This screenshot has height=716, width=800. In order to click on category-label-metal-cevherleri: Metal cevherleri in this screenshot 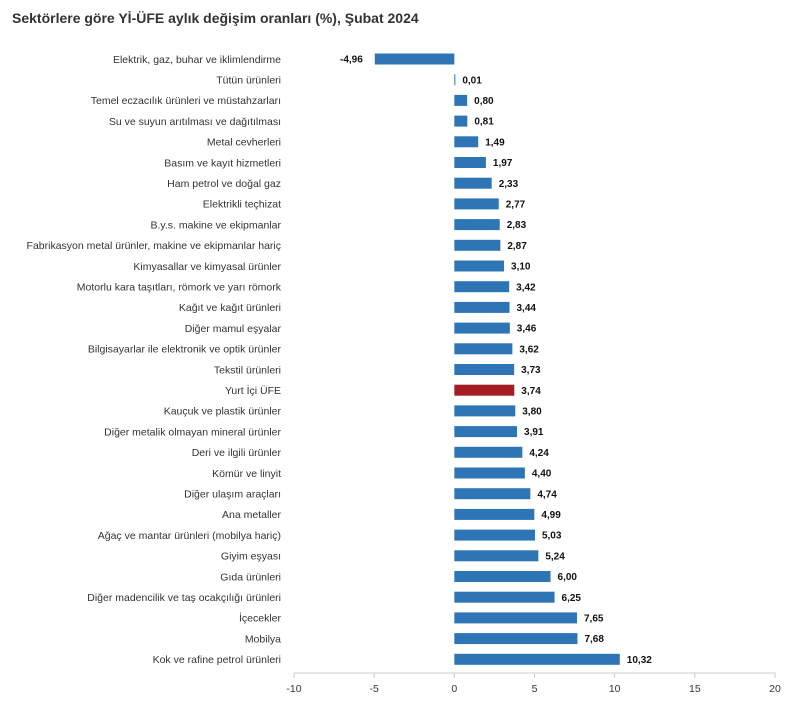, I will do `click(244, 143)`.